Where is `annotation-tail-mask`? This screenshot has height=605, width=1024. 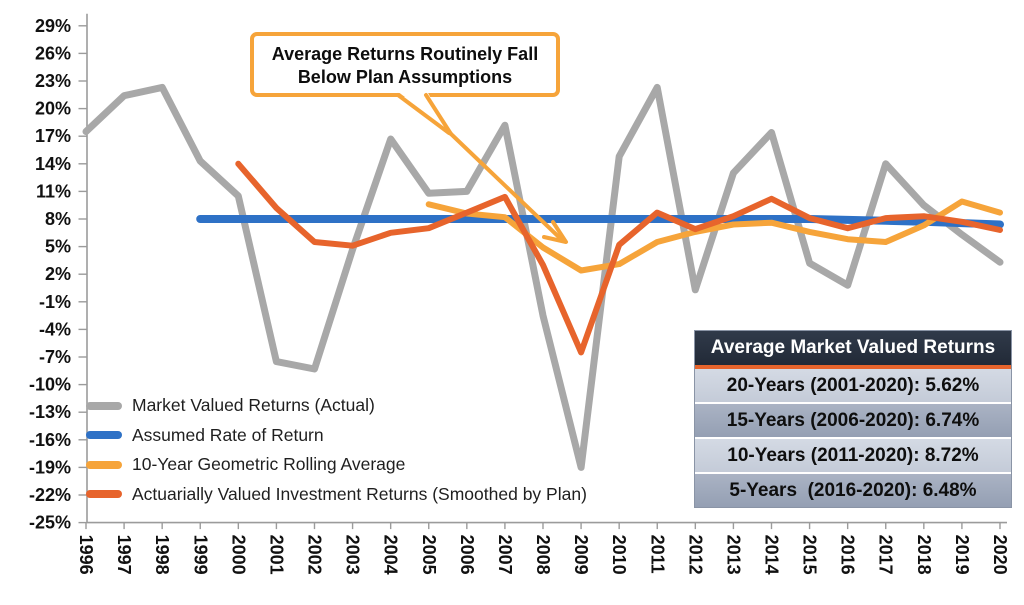
annotation-tail-mask is located at coordinates (422, 110).